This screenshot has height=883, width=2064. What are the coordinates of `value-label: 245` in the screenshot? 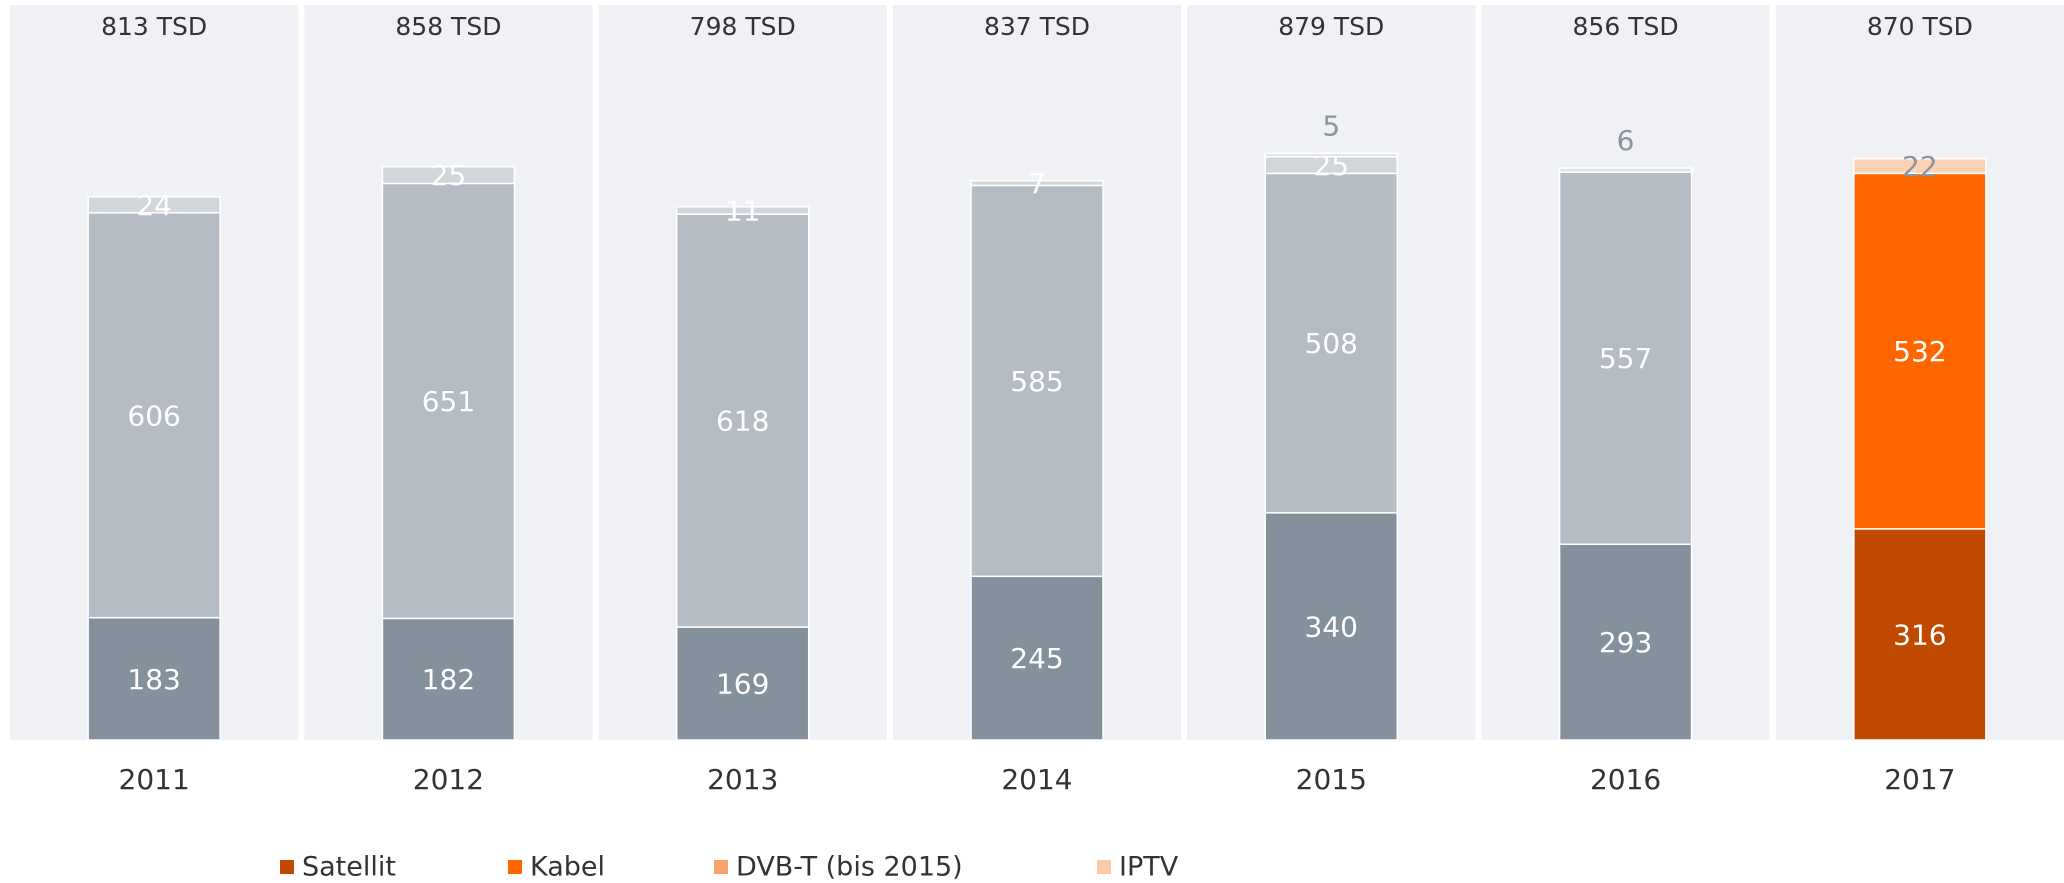 It's located at (1036, 658).